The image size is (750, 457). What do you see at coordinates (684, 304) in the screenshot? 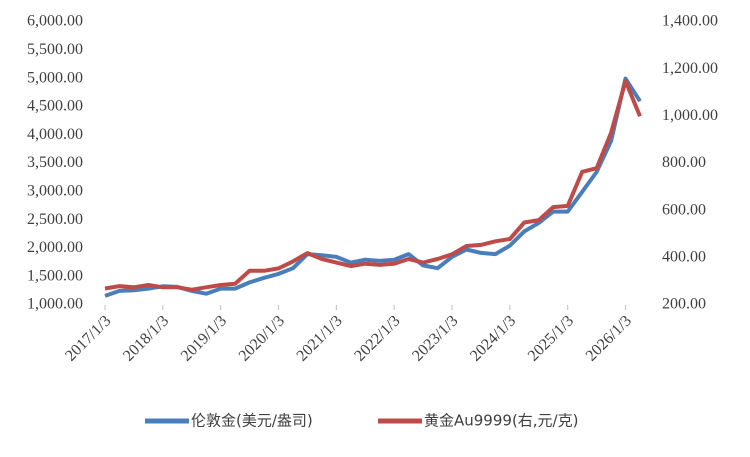
I see `y2-tick-label: 200.00` at bounding box center [684, 304].